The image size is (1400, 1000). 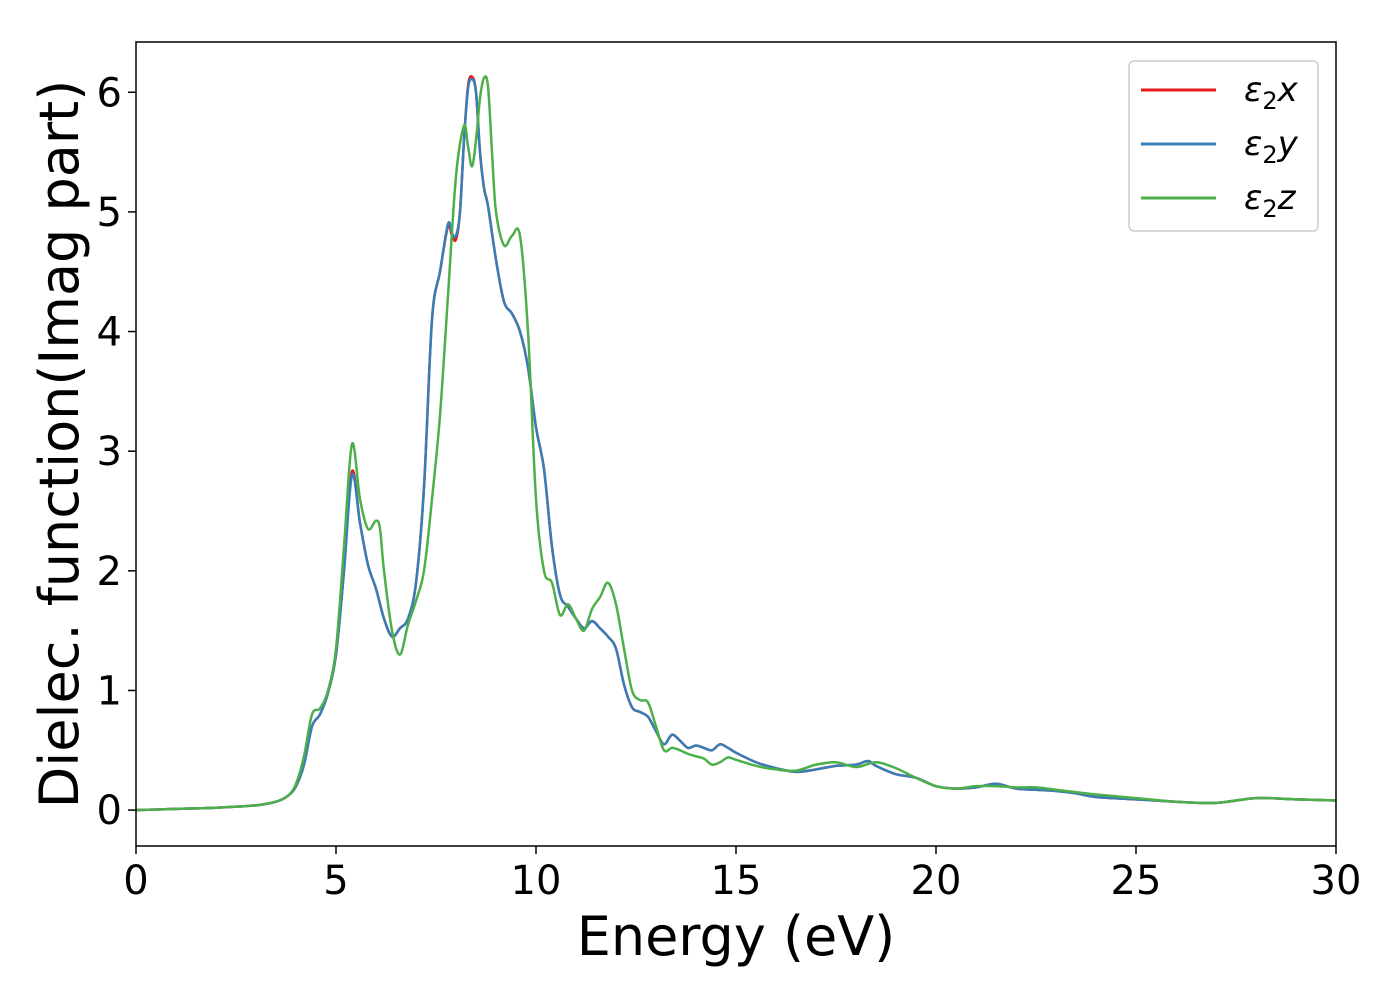 I want to click on legend-box, so click(x=1223, y=146).